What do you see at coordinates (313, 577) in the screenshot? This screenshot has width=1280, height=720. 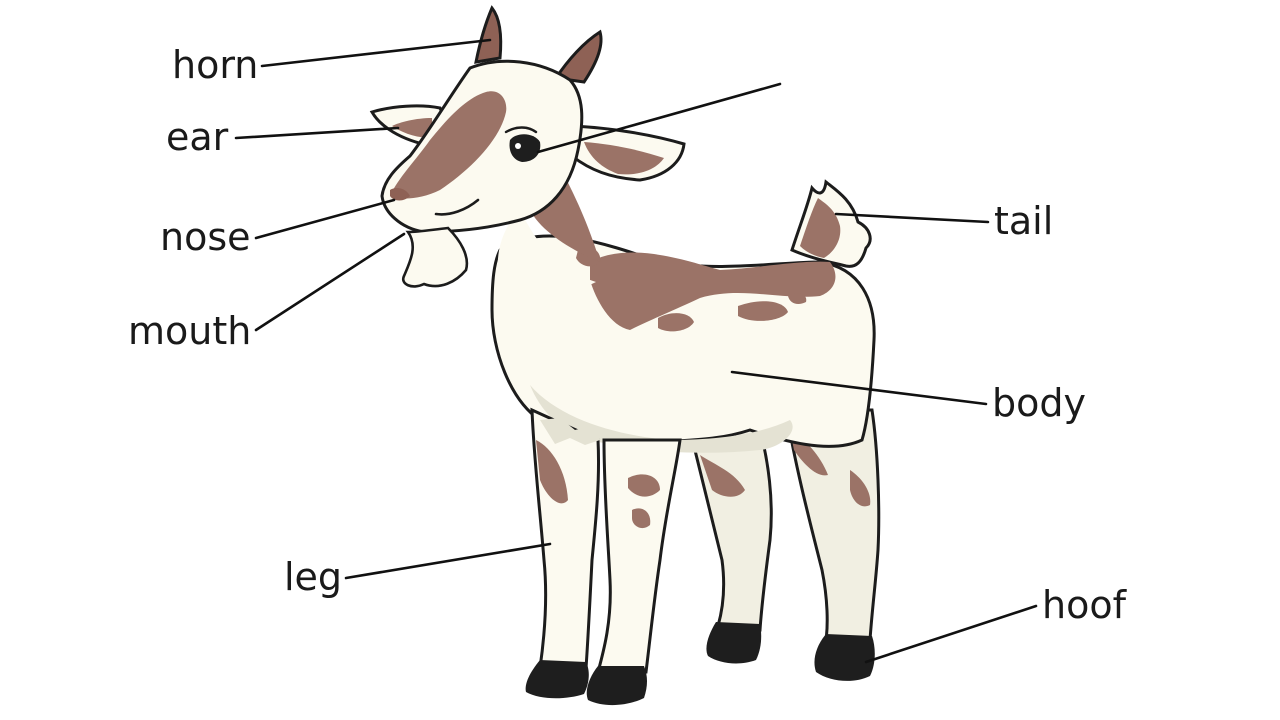 I see `label-leg: leg` at bounding box center [313, 577].